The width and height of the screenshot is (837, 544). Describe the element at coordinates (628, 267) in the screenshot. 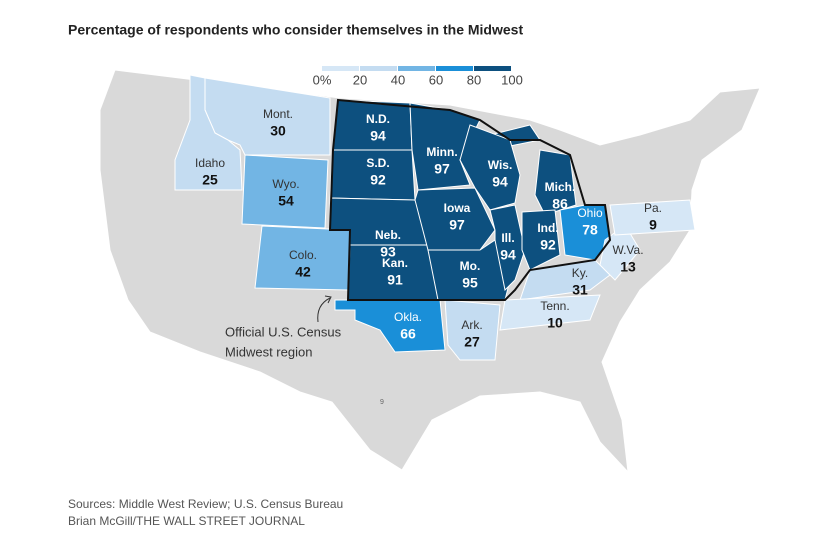

I see `state-value: 13` at that location.